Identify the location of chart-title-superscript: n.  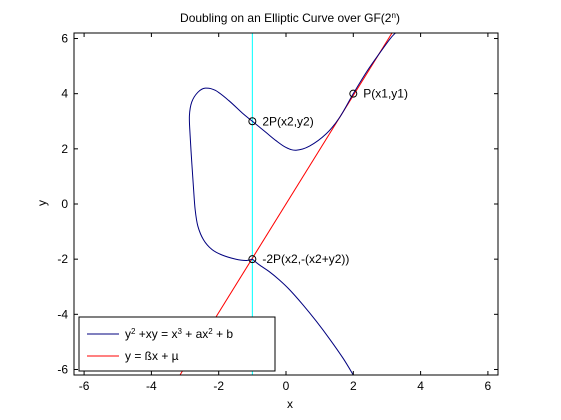
(393, 15).